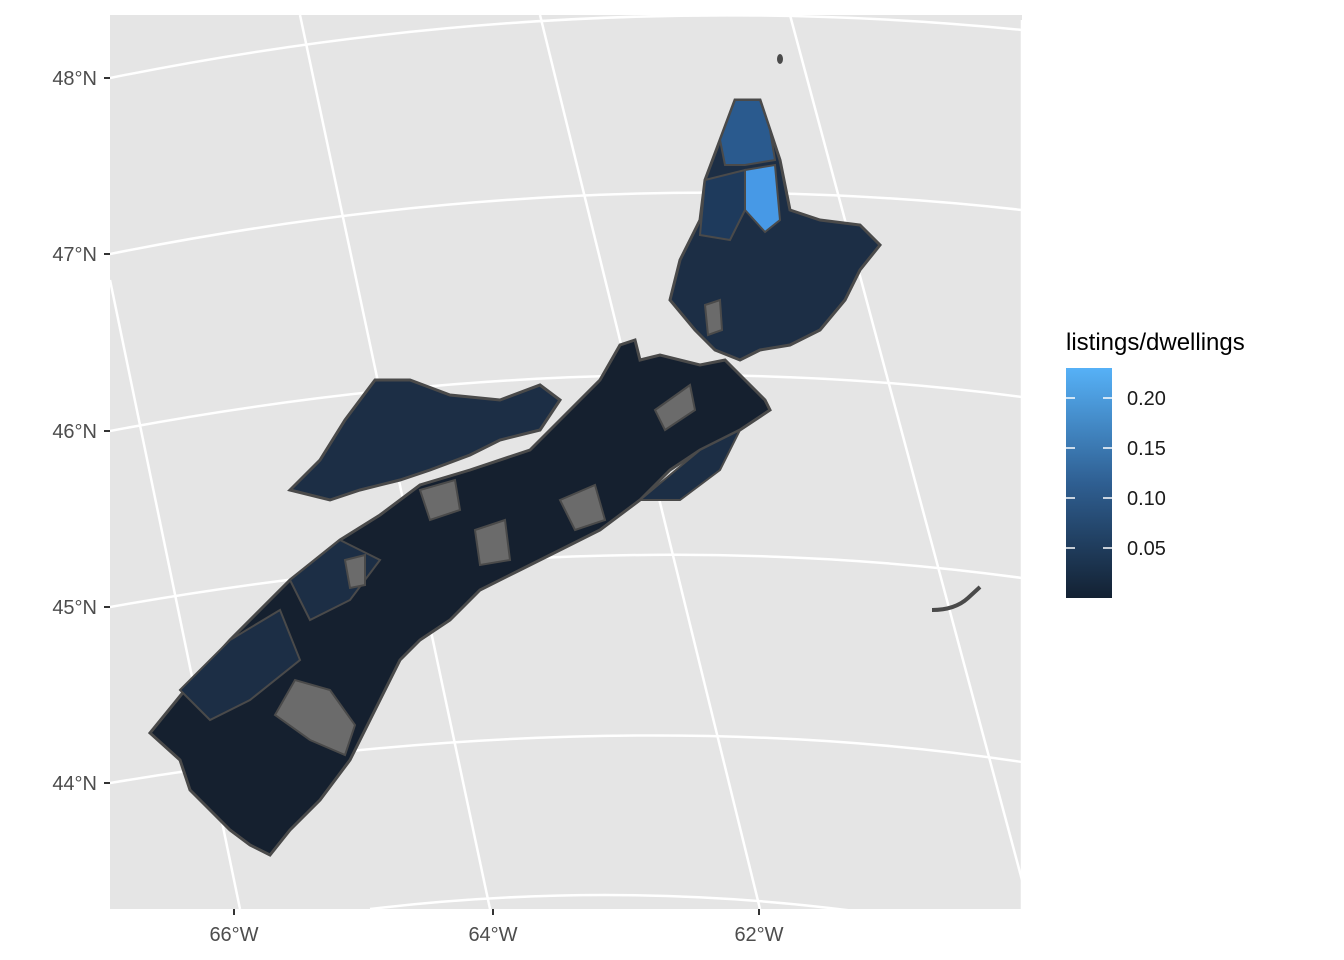 This screenshot has width=1344, height=960. I want to click on y-tick-label-44: 44°N, so click(74, 784).